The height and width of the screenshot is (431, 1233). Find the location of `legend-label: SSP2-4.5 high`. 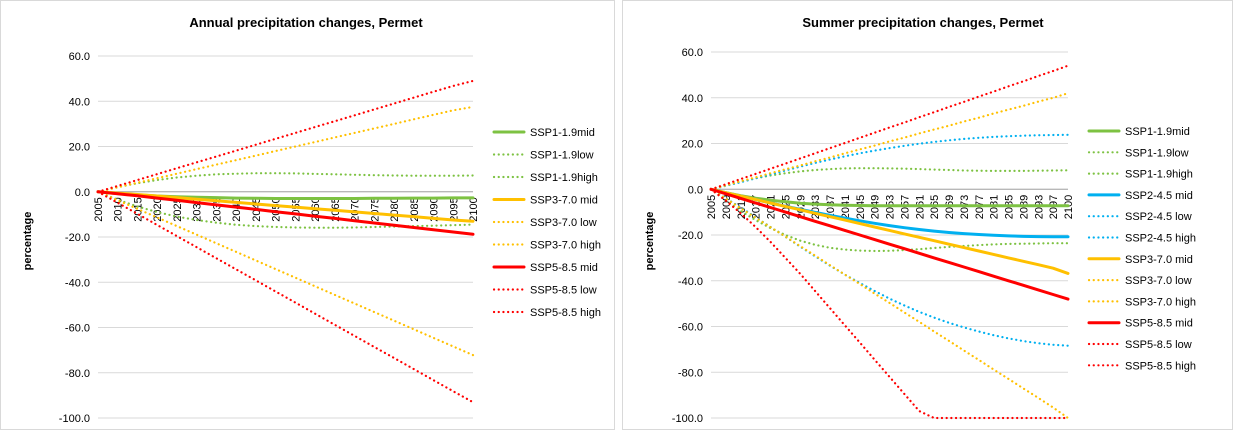

legend-label: SSP2-4.5 high is located at coordinates (1160, 239).